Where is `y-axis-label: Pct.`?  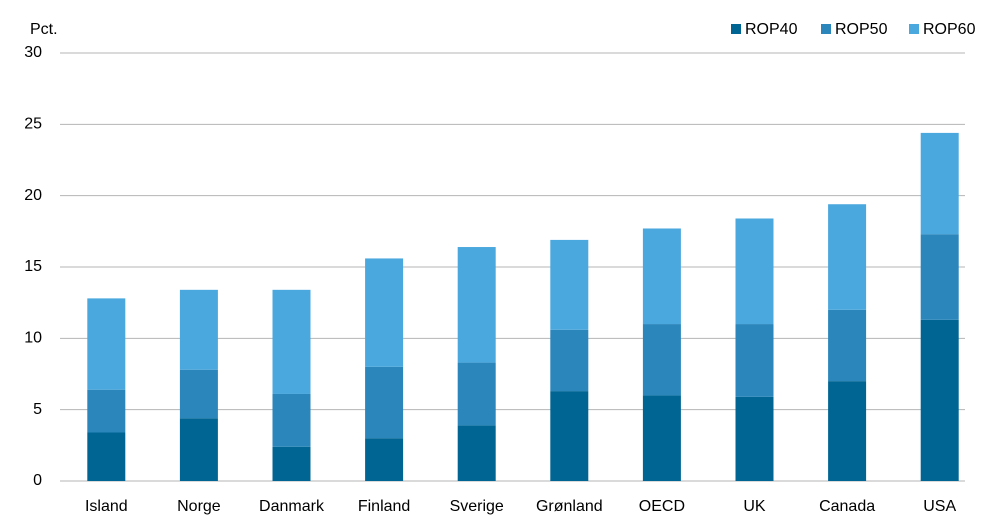 y-axis-label: Pct. is located at coordinates (44, 29).